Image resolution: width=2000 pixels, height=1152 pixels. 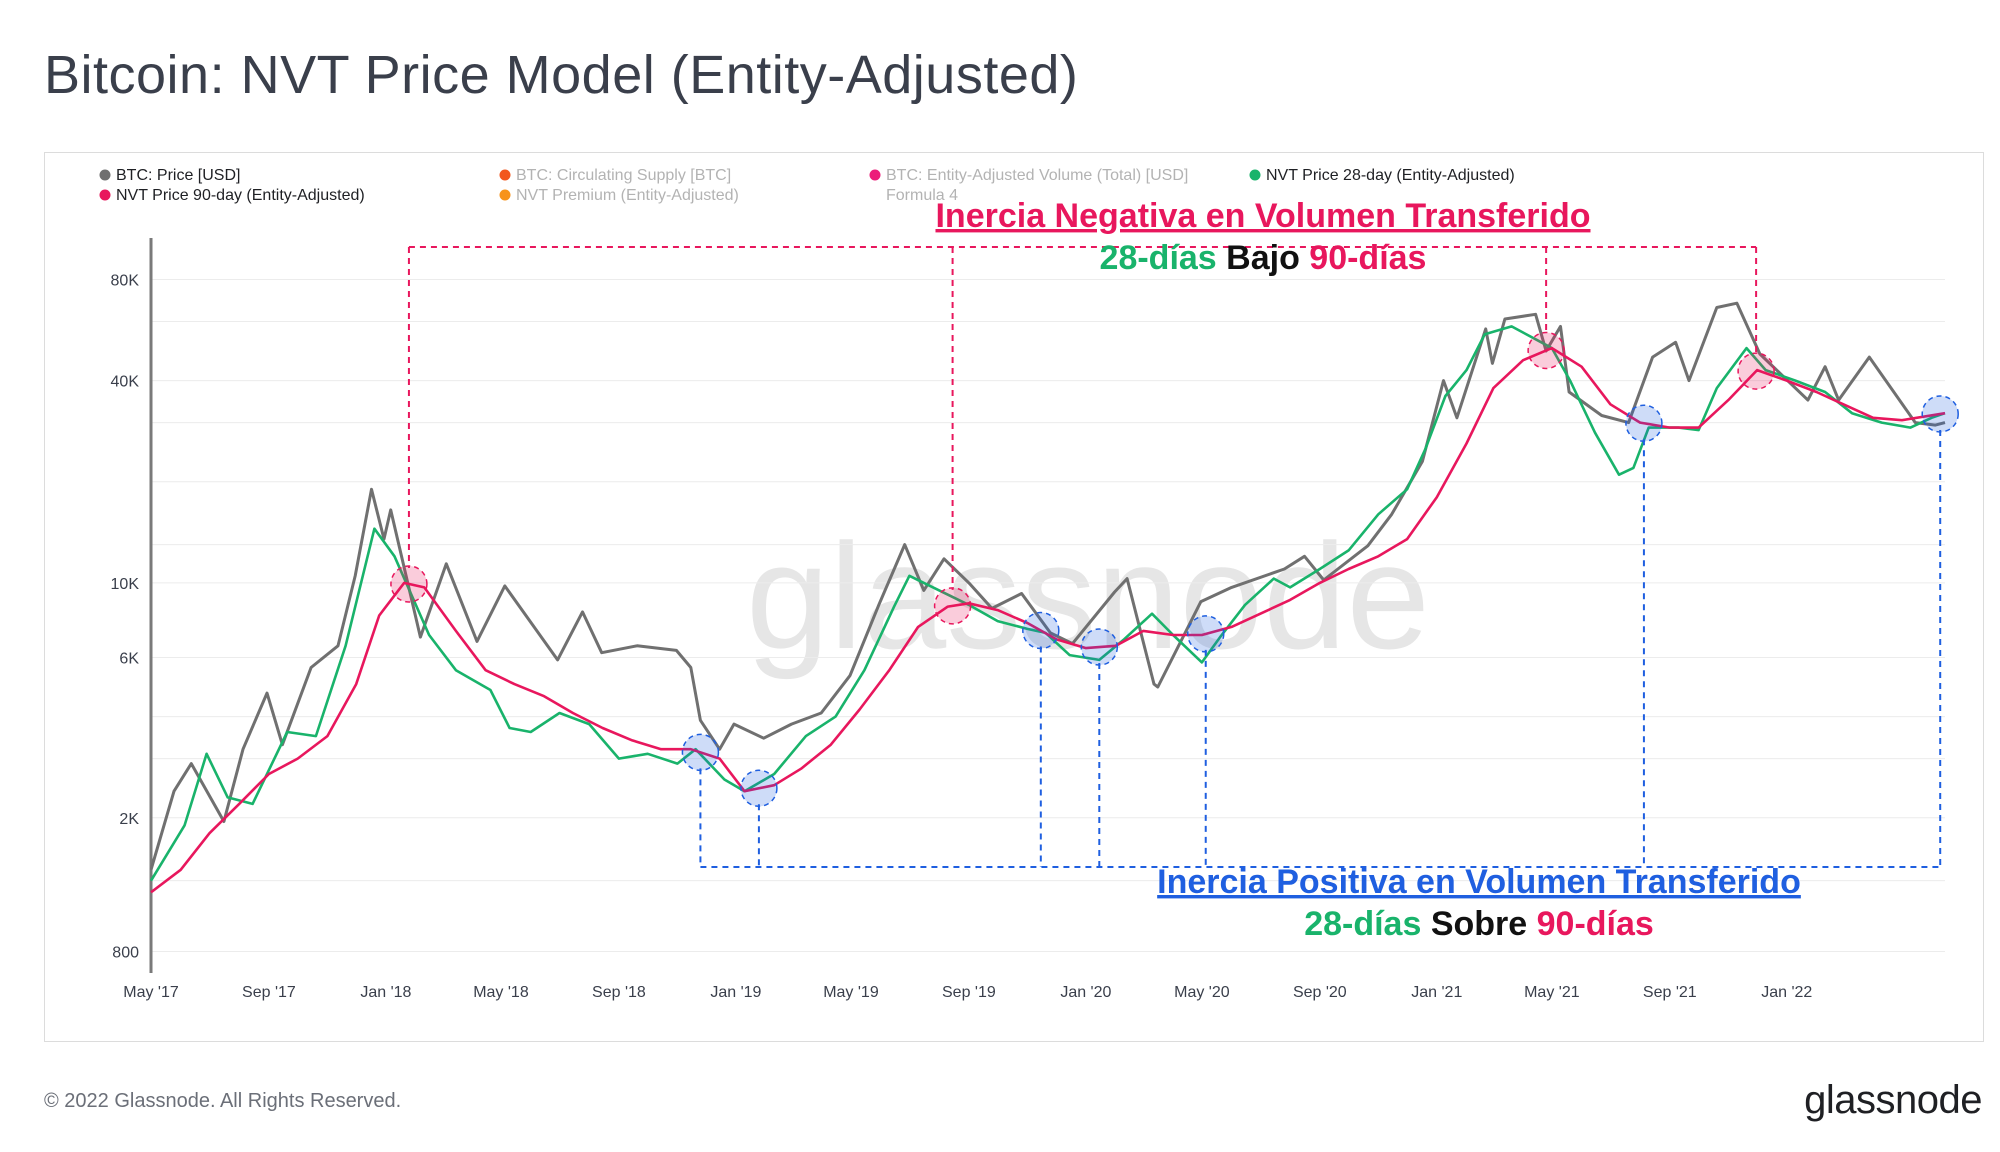 What do you see at coordinates (501, 992) in the screenshot?
I see `x-tick-label: May '18` at bounding box center [501, 992].